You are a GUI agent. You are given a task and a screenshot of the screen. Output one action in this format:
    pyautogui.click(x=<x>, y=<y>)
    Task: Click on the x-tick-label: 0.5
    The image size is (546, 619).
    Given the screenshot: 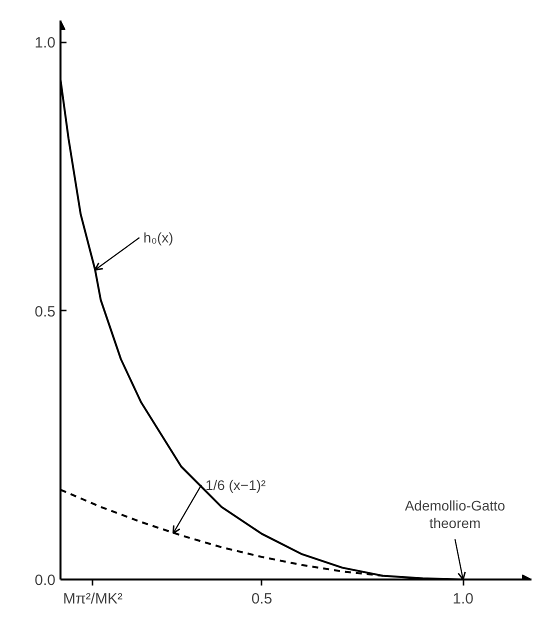 What is the action you would take?
    pyautogui.click(x=261, y=599)
    